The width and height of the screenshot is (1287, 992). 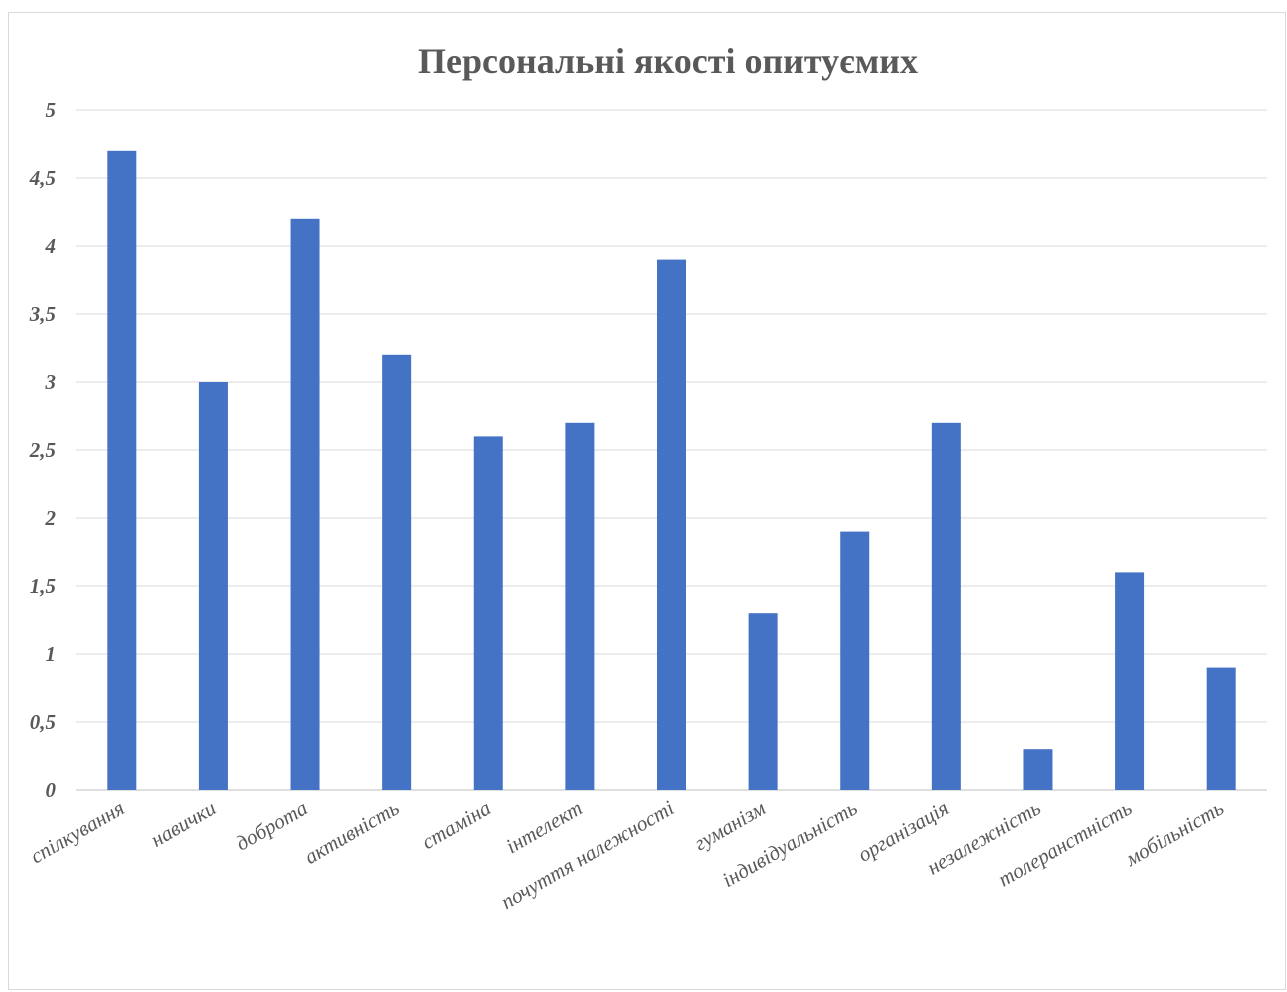 I want to click on y-tick-label: 1, so click(x=51, y=654).